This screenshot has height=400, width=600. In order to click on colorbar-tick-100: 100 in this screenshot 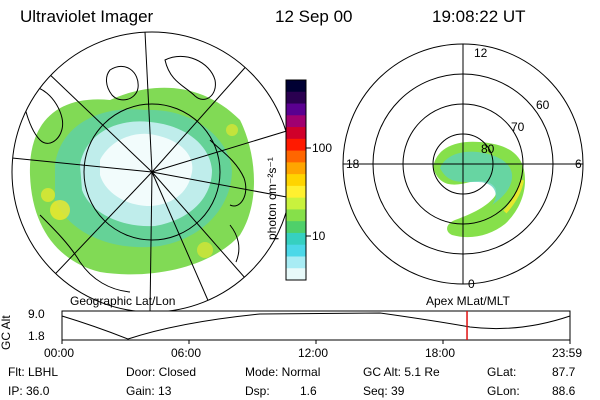, I will do `click(322, 148)`.